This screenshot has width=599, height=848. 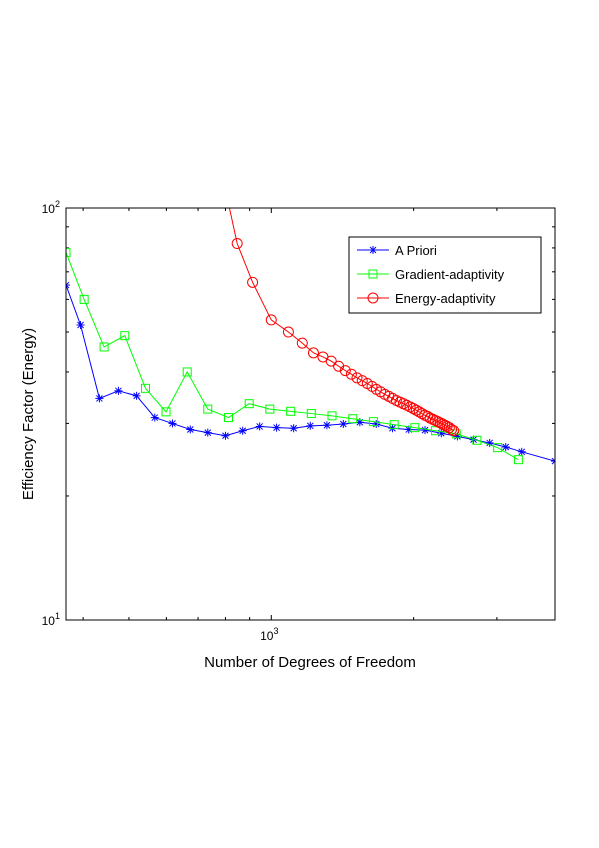 I want to click on legend-entry: Energy-adaptivity, so click(x=426, y=298).